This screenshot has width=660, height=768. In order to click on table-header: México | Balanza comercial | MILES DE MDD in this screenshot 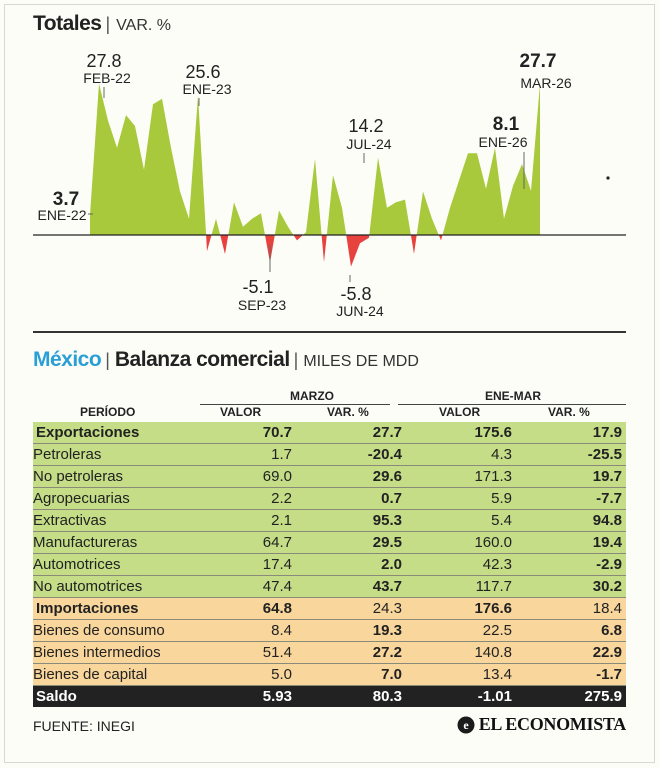, I will do `click(226, 360)`.